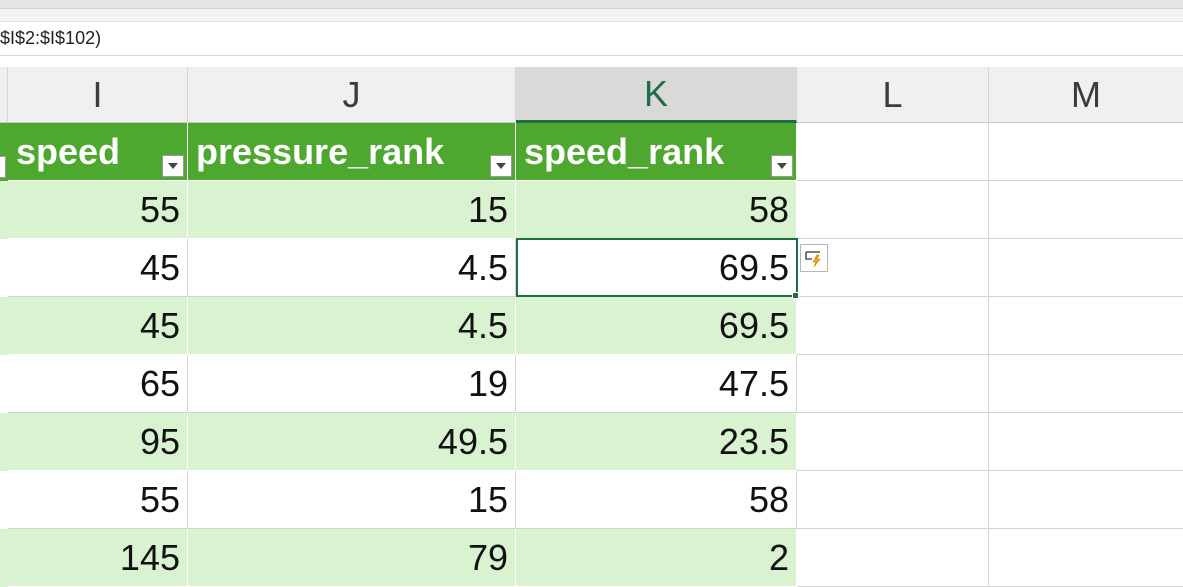  Describe the element at coordinates (51, 38) in the screenshot. I see `formula-text: $I$2:$I$102)` at that location.